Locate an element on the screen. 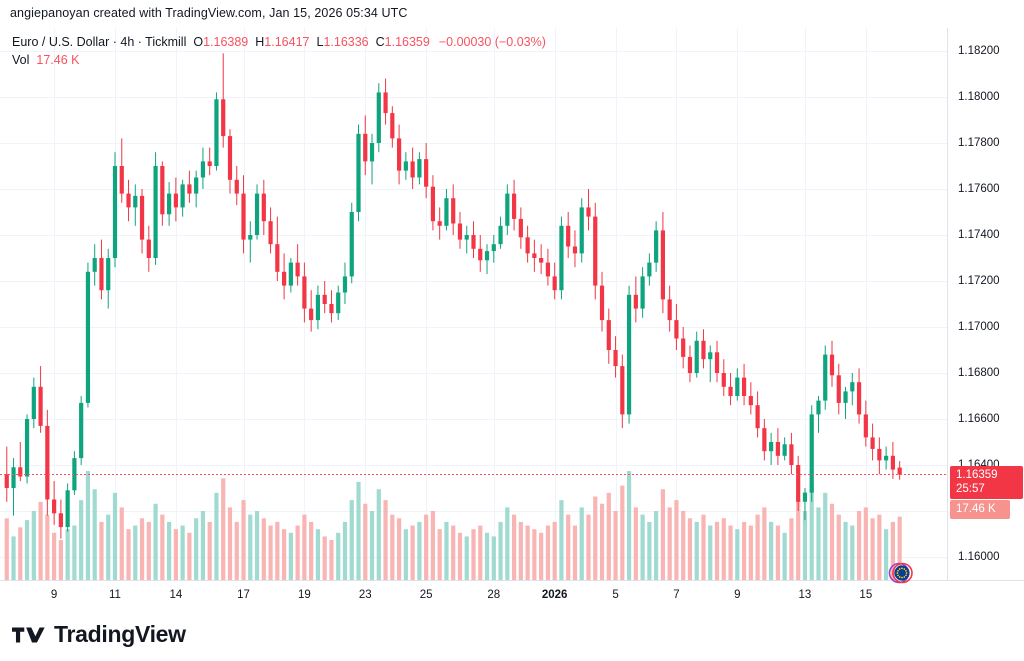  price-axis-tick: 1.17800 is located at coordinates (979, 143).